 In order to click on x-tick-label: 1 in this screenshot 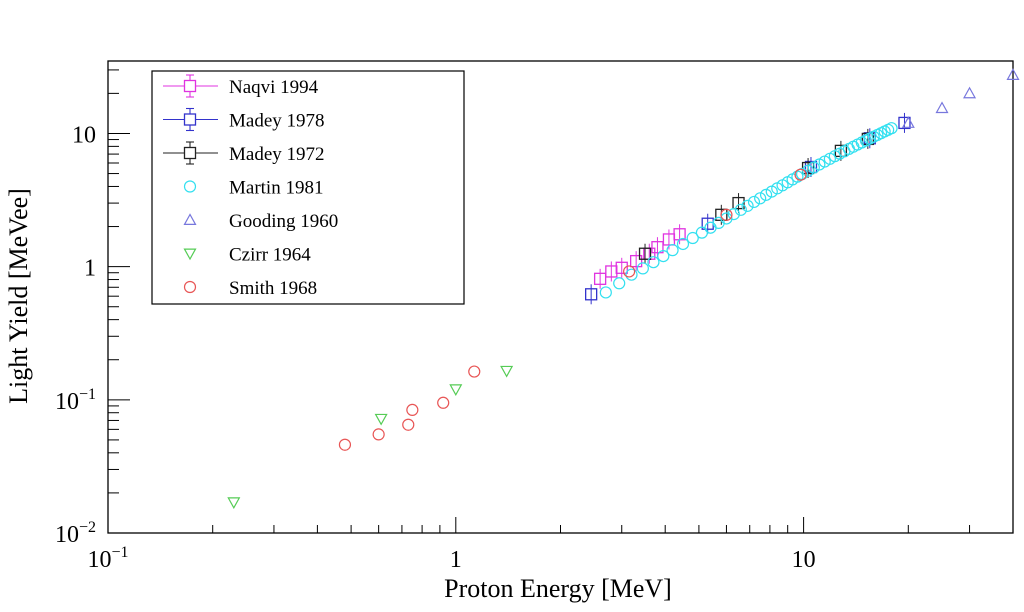, I will do `click(456, 560)`.